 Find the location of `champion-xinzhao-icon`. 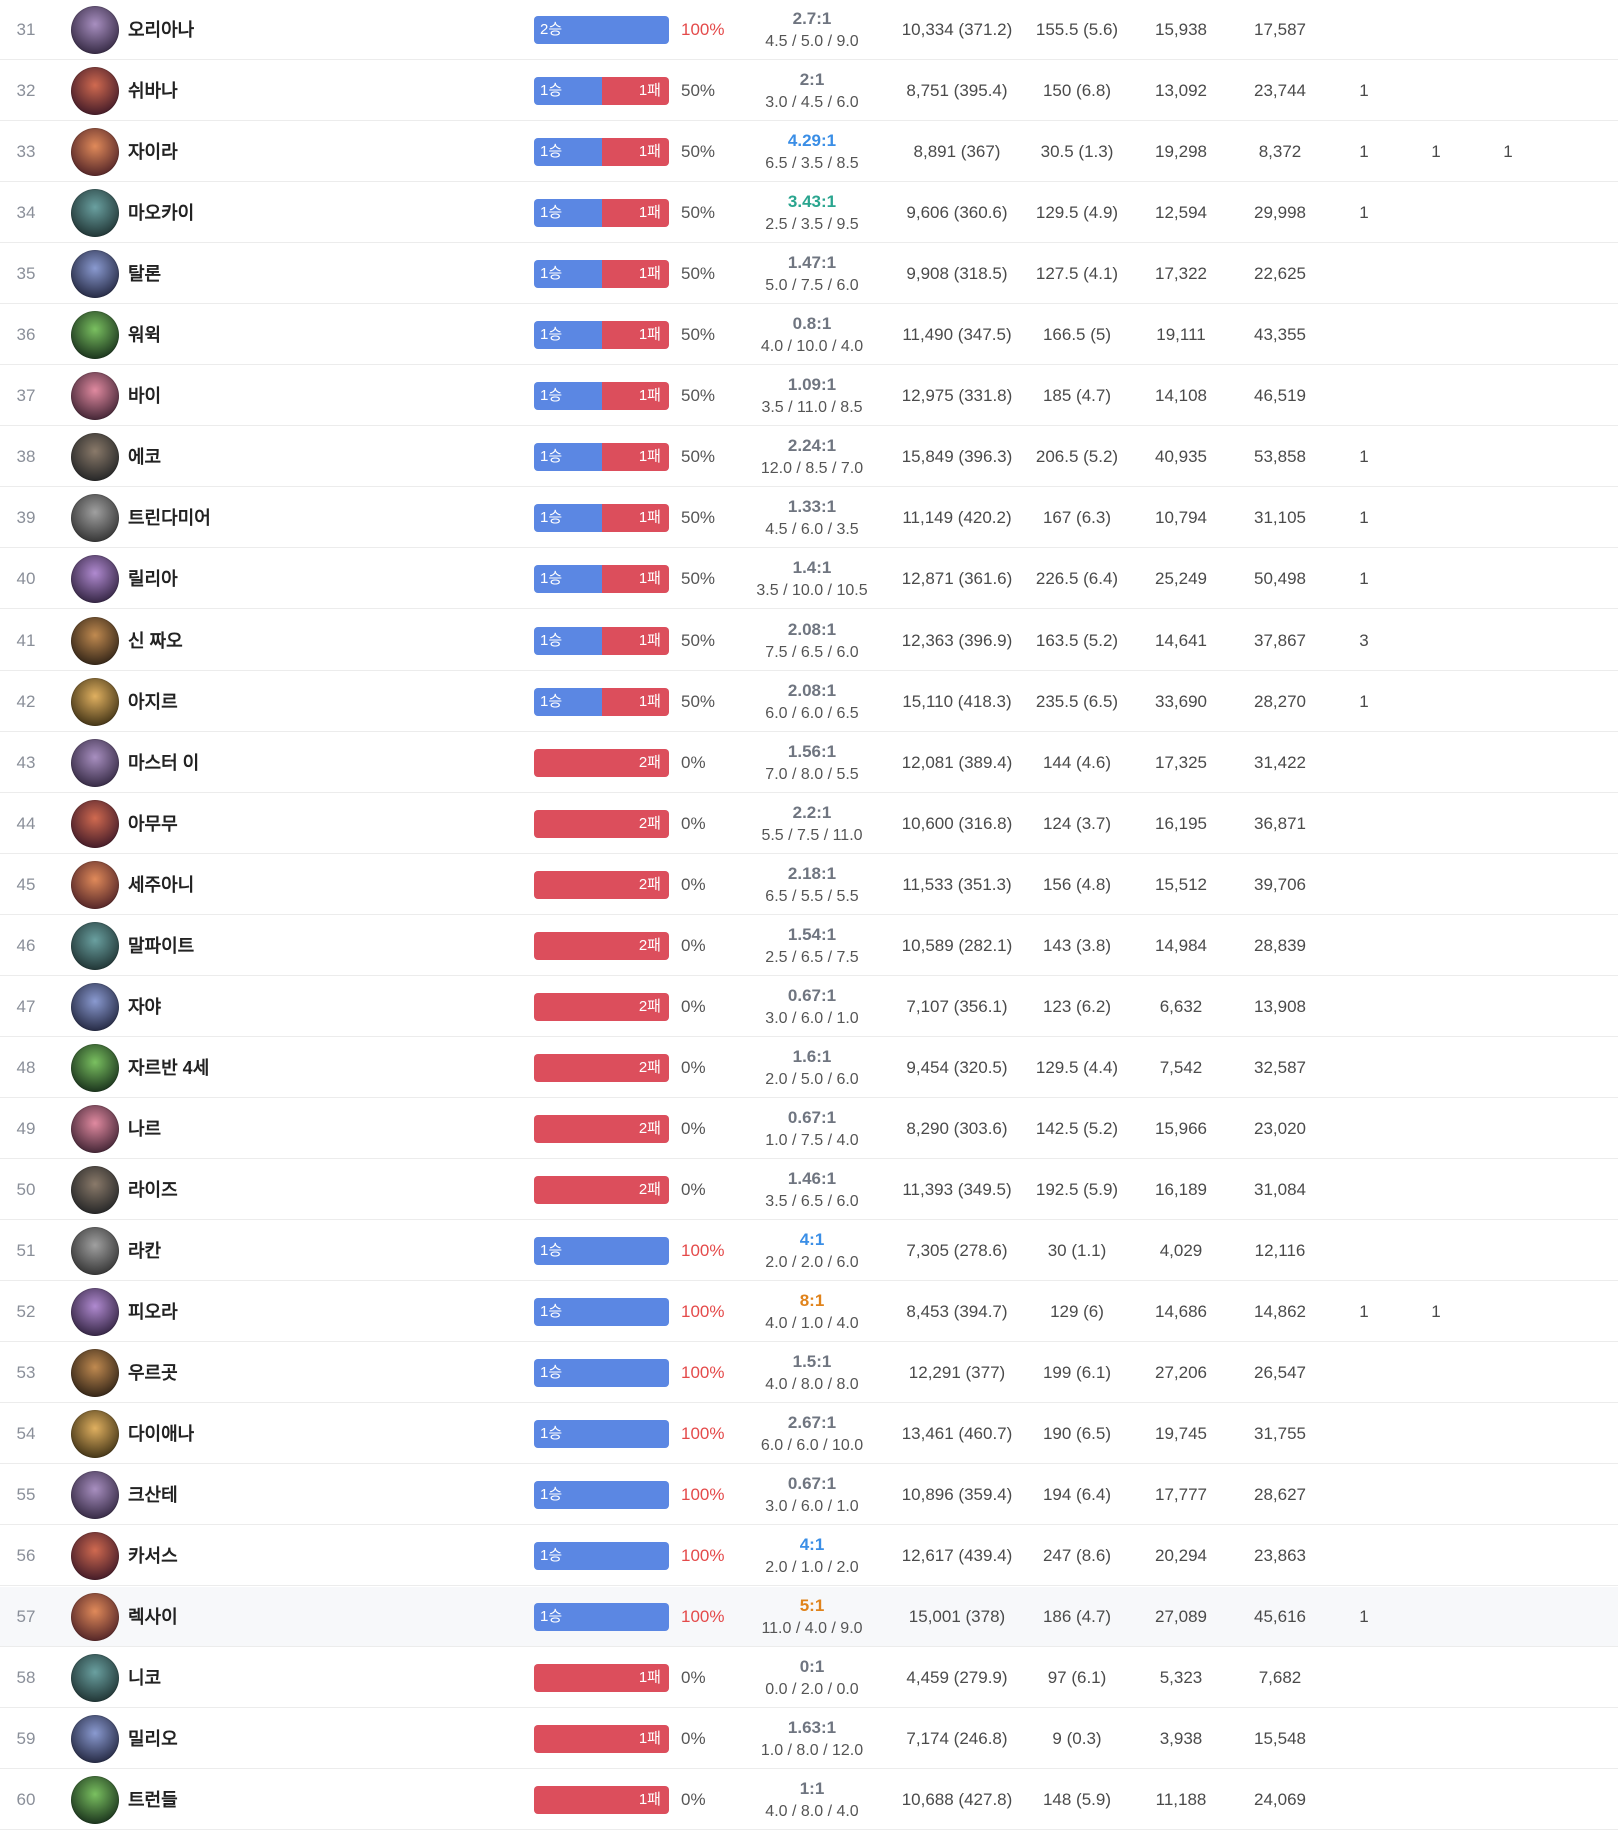

champion-xinzhao-icon is located at coordinates (95, 641).